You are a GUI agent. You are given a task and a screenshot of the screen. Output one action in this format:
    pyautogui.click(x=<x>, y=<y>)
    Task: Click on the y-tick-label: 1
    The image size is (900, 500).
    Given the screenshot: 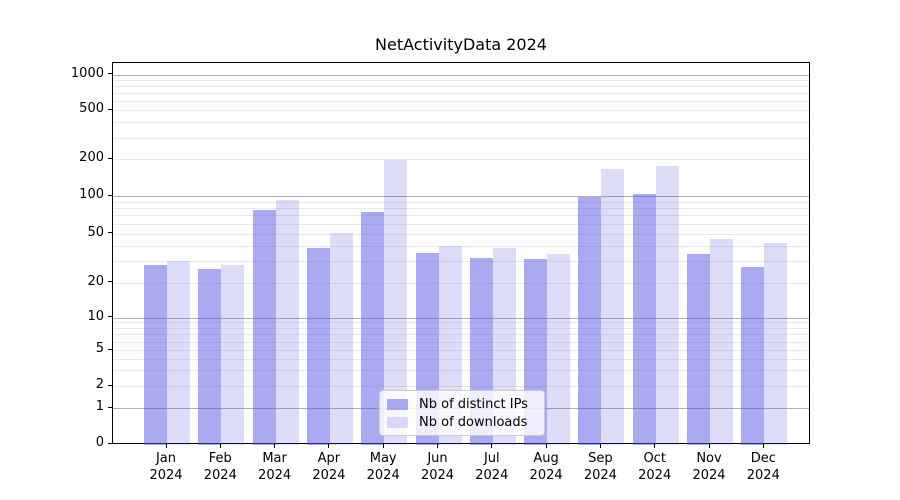 What is the action you would take?
    pyautogui.click(x=99, y=406)
    